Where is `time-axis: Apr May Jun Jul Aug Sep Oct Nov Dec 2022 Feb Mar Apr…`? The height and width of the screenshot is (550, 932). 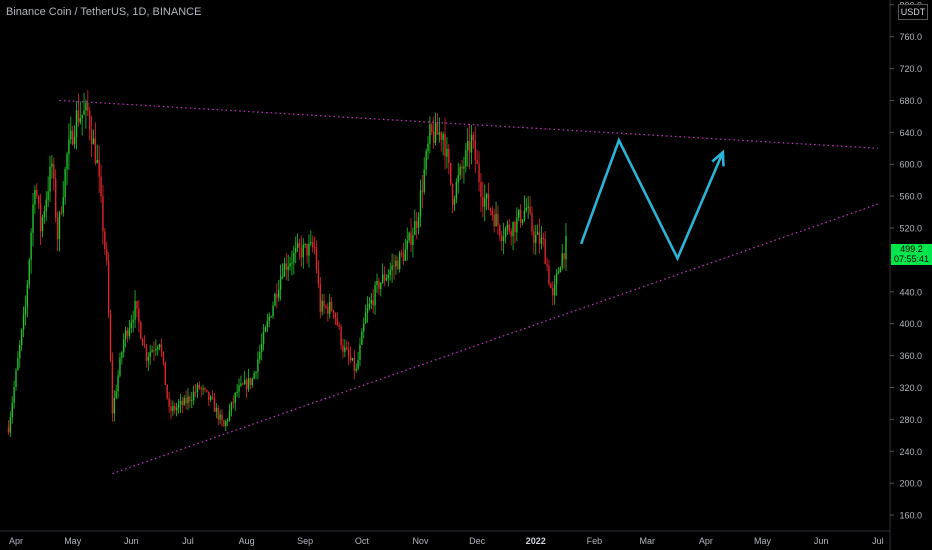
time-axis: Apr May Jun Jul Aug Sep Oct Nov Dec 2022 Feb Mar Apr… is located at coordinates (446, 541).